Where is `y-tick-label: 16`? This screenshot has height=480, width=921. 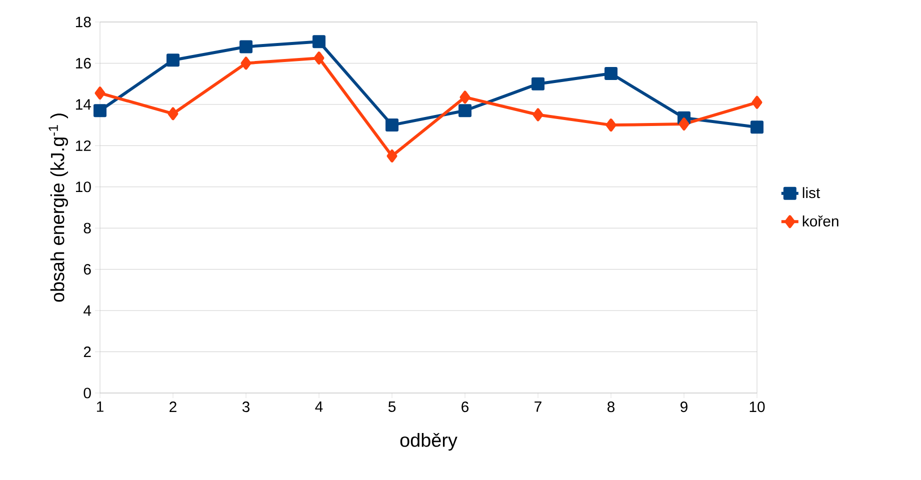 y-tick-label: 16 is located at coordinates (83, 63).